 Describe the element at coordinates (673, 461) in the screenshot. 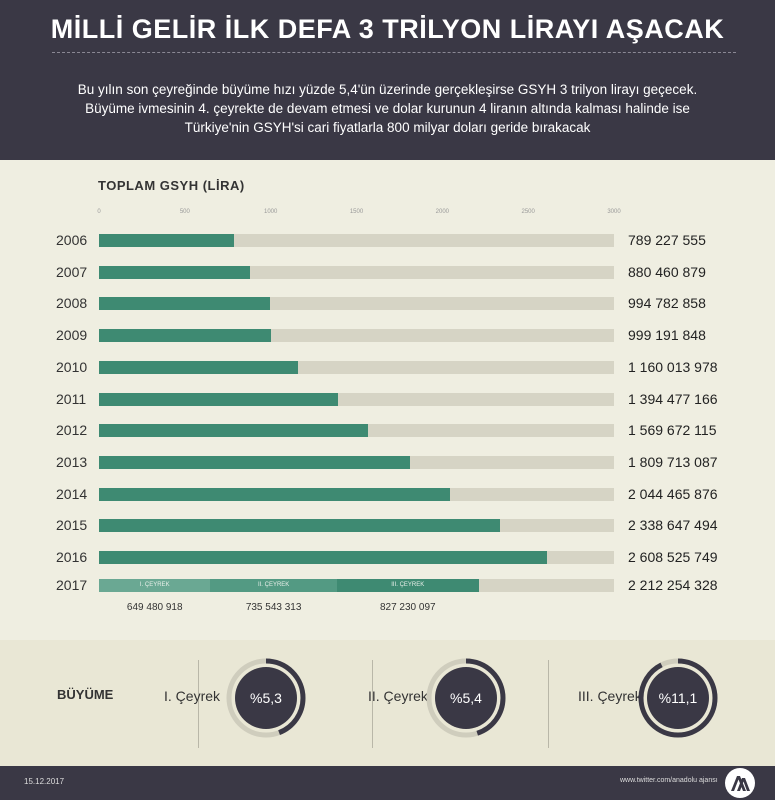

I see `value-label: 1 809 713 087` at that location.